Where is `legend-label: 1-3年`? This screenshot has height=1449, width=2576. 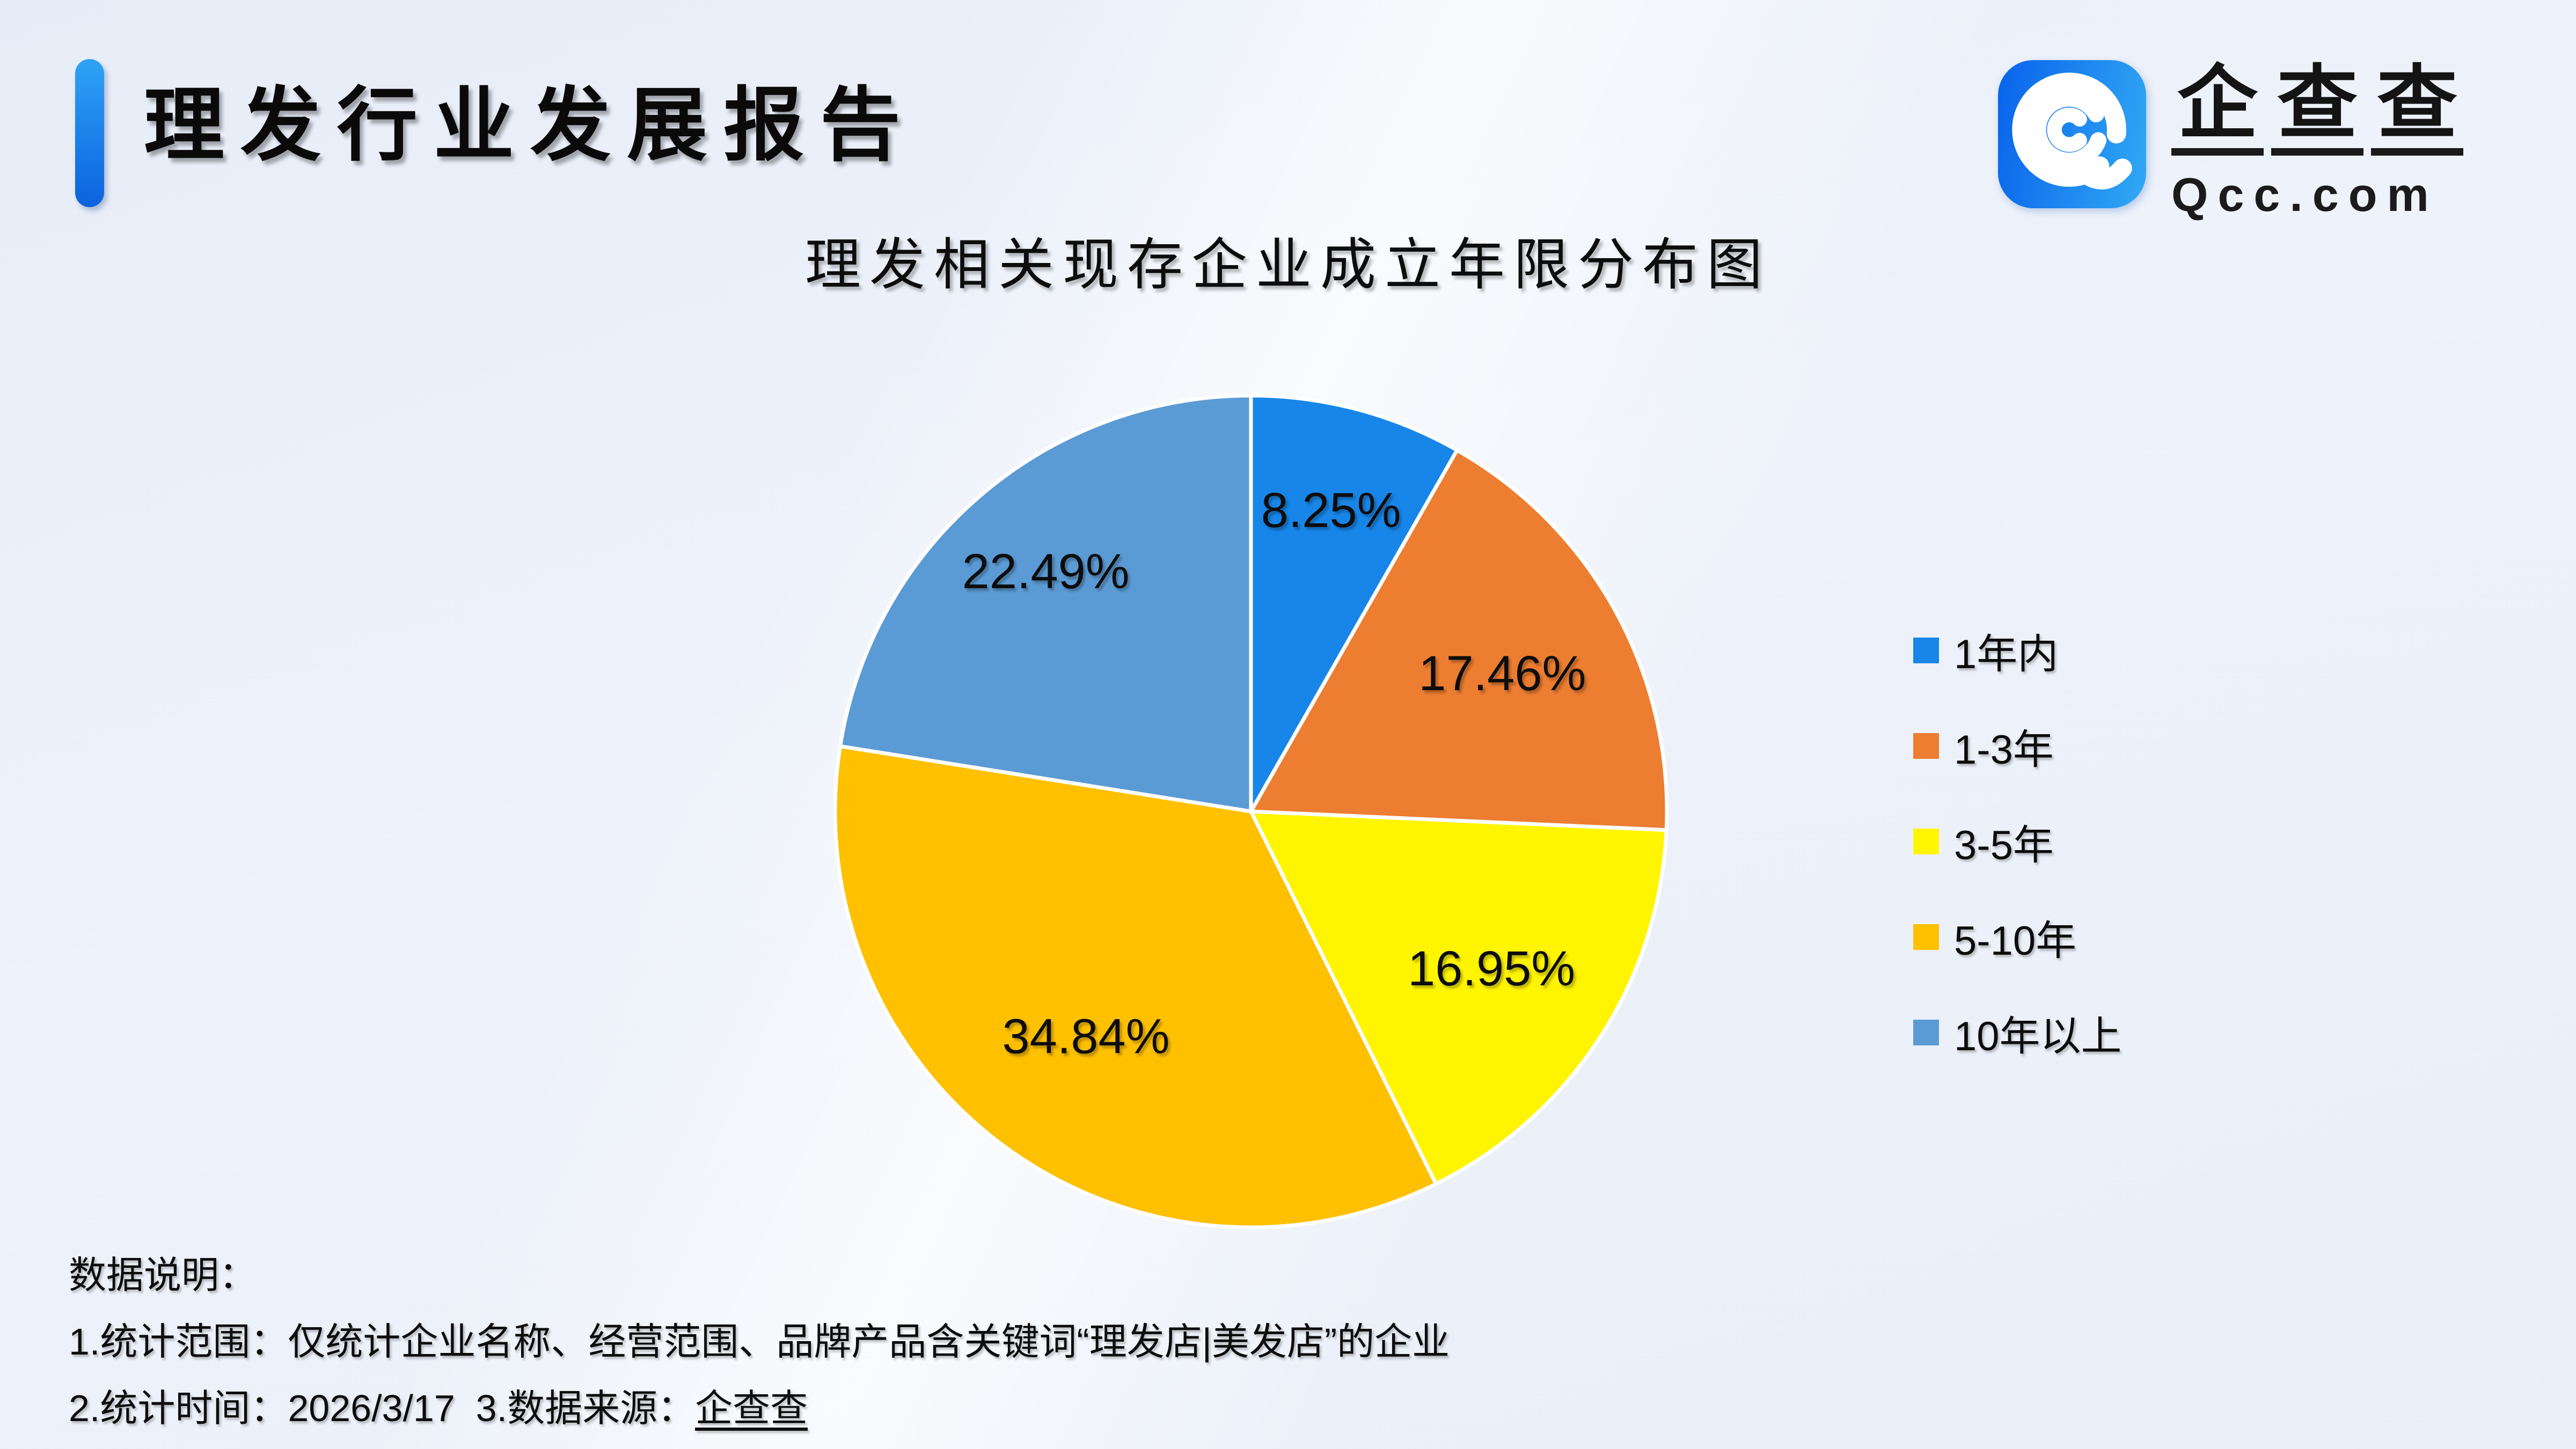 legend-label: 1-3年 is located at coordinates (2004, 750).